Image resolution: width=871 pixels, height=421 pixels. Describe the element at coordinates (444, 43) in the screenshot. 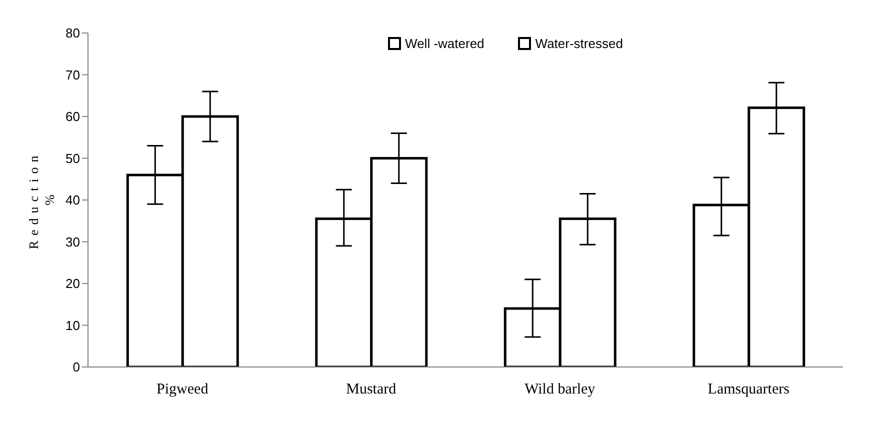

I see `legend-label: Well -watered` at that location.